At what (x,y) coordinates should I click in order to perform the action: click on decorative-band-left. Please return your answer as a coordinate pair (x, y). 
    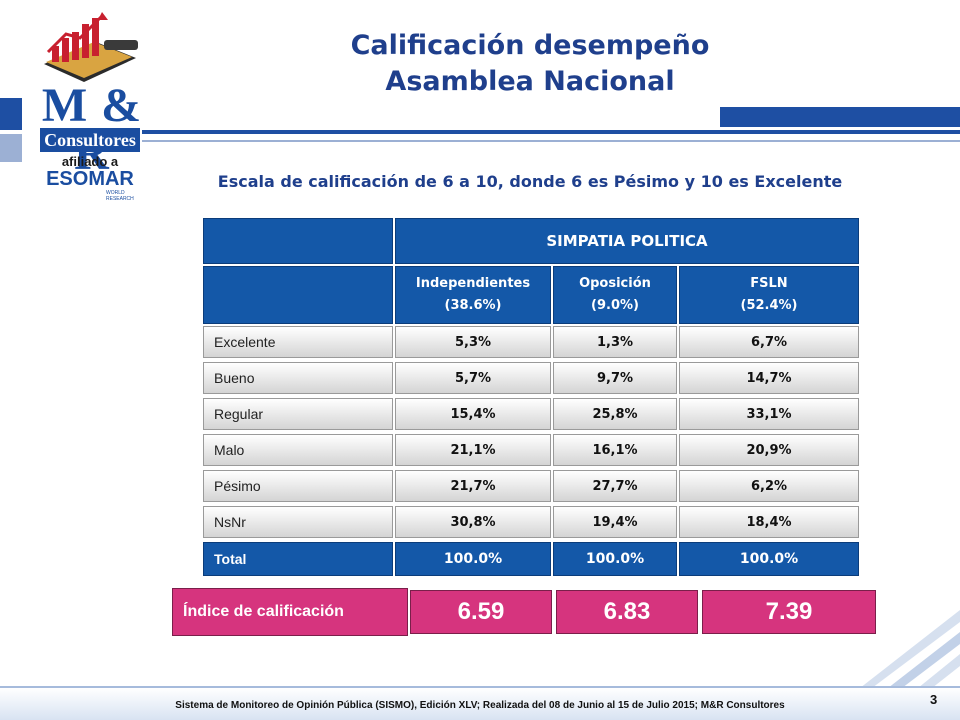
    Looking at the image, I should click on (11, 114).